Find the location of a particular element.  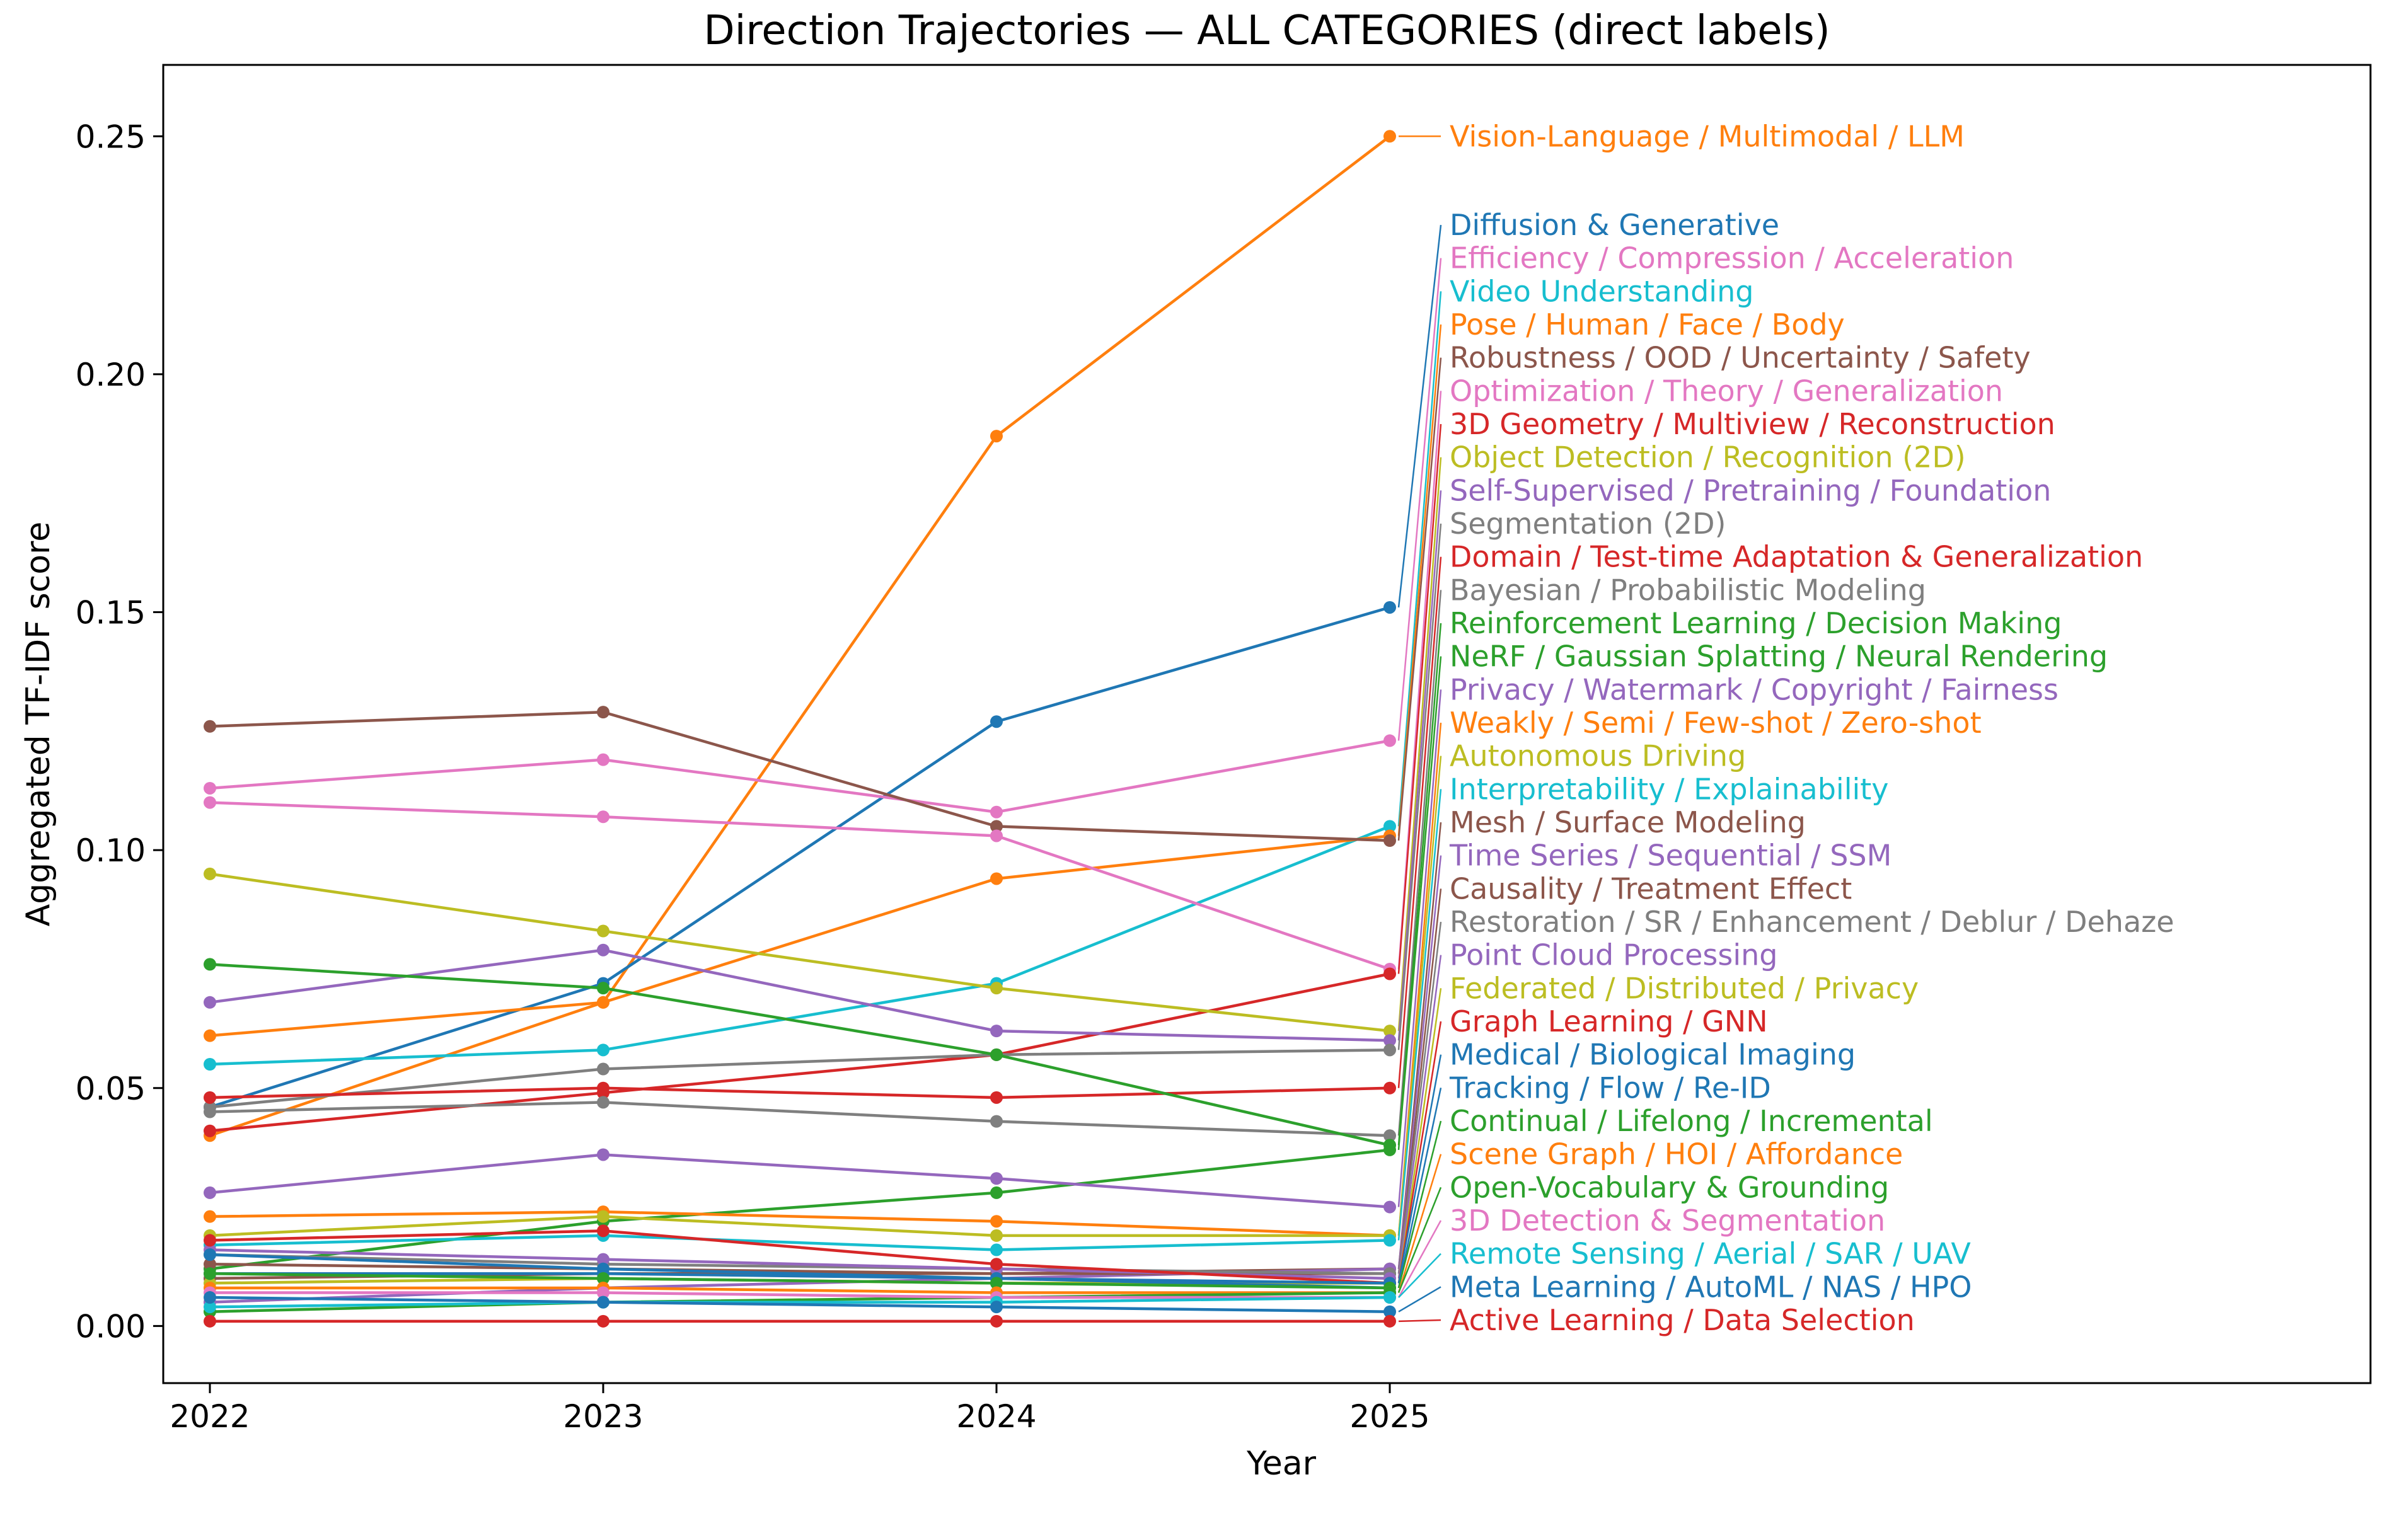

series-label: Point Cloud Processing is located at coordinates (1614, 955).